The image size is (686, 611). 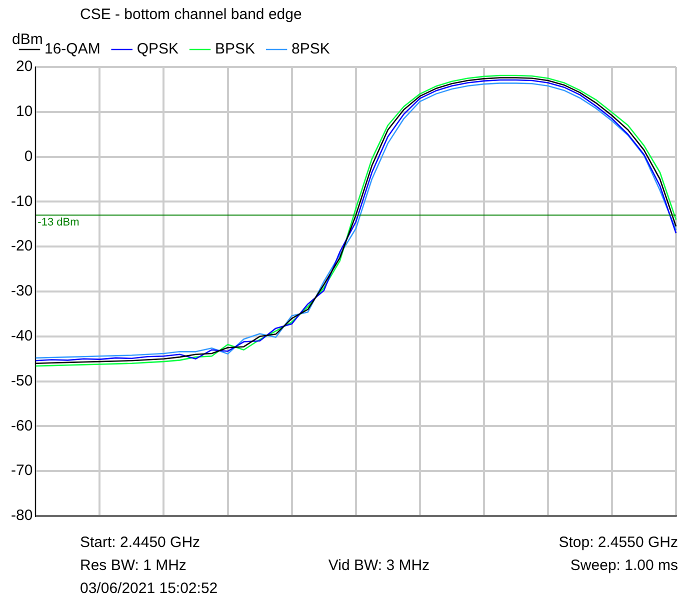 I want to click on y-tick-label: -70, so click(x=21, y=471).